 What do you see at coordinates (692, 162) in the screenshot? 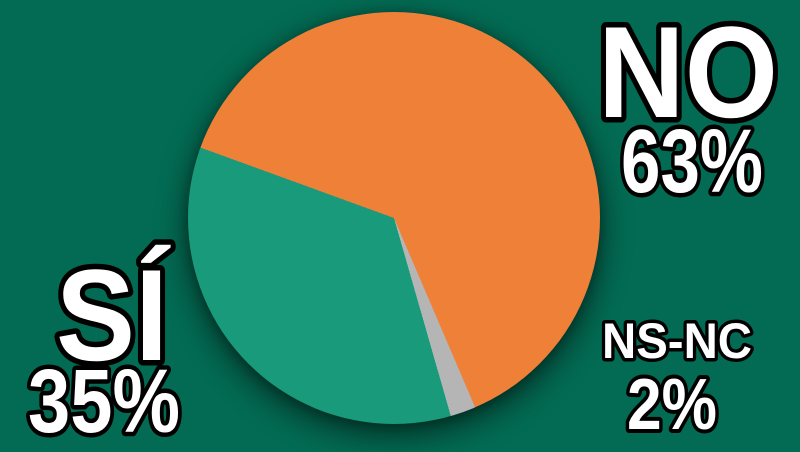
I see `slice-value-no: 63%` at bounding box center [692, 162].